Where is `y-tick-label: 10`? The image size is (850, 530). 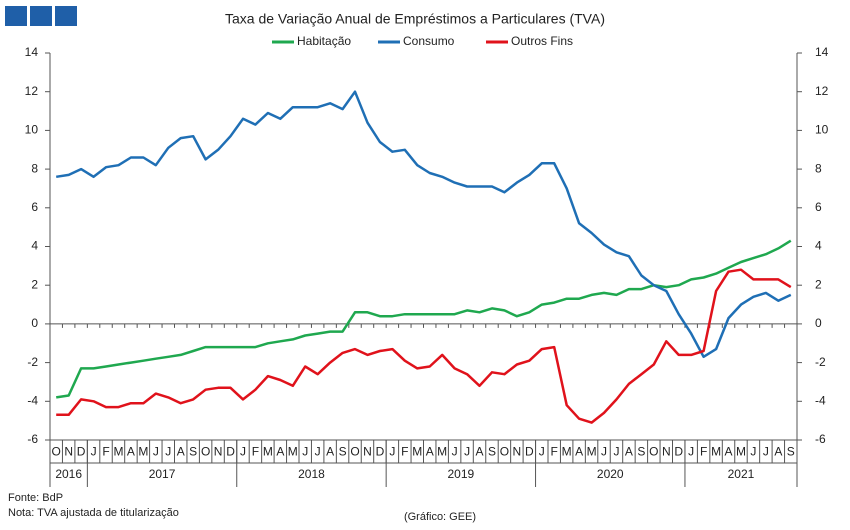
y-tick-label: 10 is located at coordinates (32, 130).